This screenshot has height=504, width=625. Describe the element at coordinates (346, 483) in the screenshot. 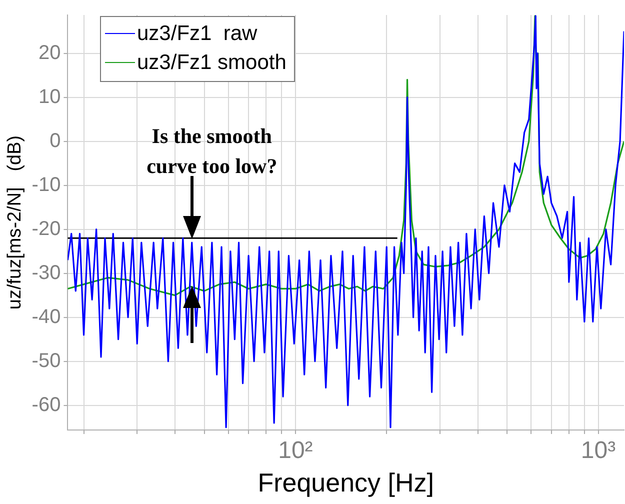

I see `x-axis-title: Frequency [Hz]` at that location.